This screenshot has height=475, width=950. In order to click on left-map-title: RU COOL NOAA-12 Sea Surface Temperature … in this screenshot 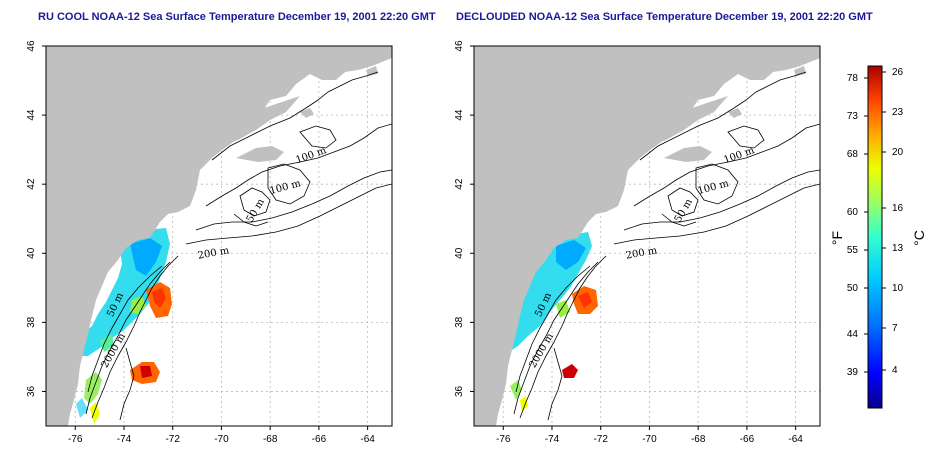, I will do `click(237, 17)`.